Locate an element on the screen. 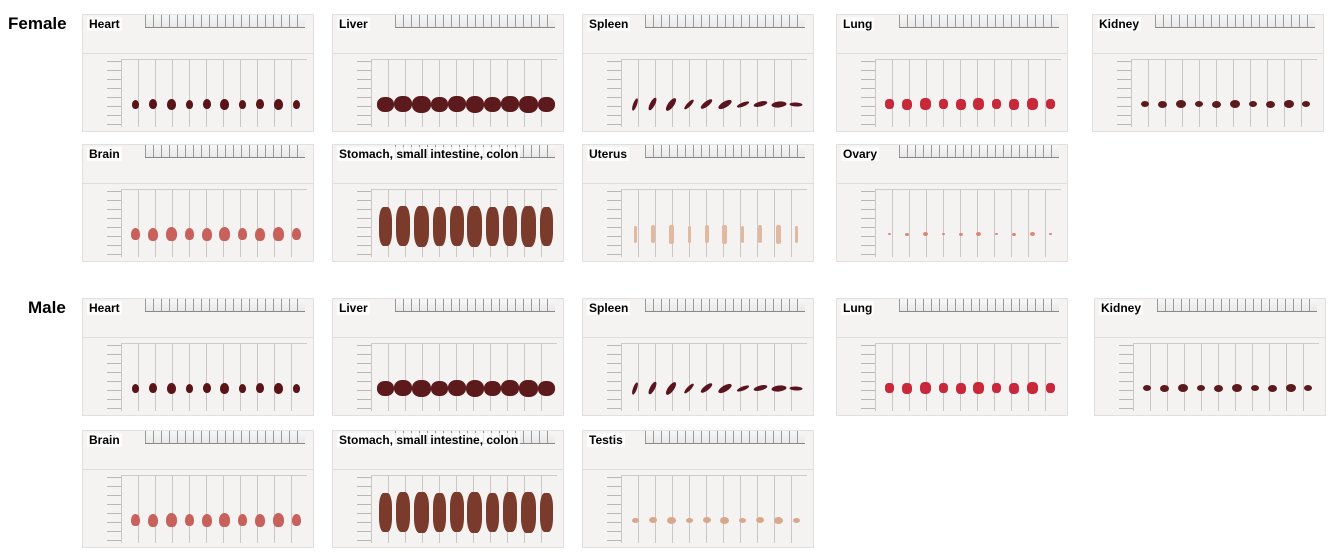 The width and height of the screenshot is (1333, 554). male-panel-gi: Stomach, small intestine, colon is located at coordinates (448, 489).